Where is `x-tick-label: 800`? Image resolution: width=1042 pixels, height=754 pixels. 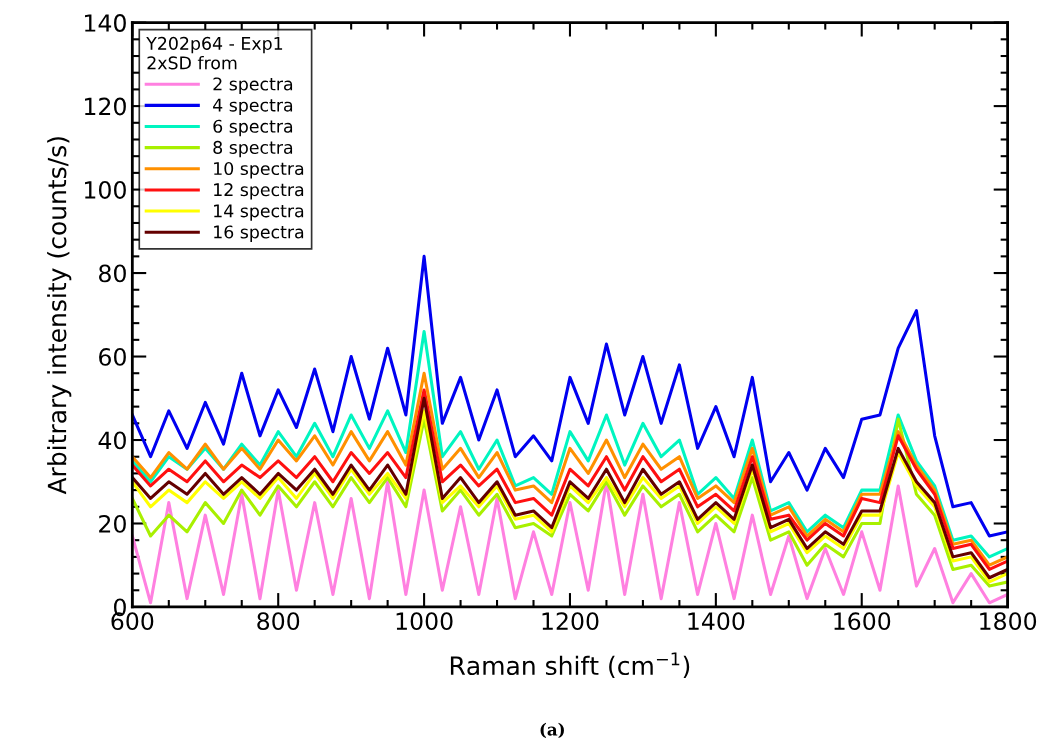 x-tick-label: 800 is located at coordinates (278, 621).